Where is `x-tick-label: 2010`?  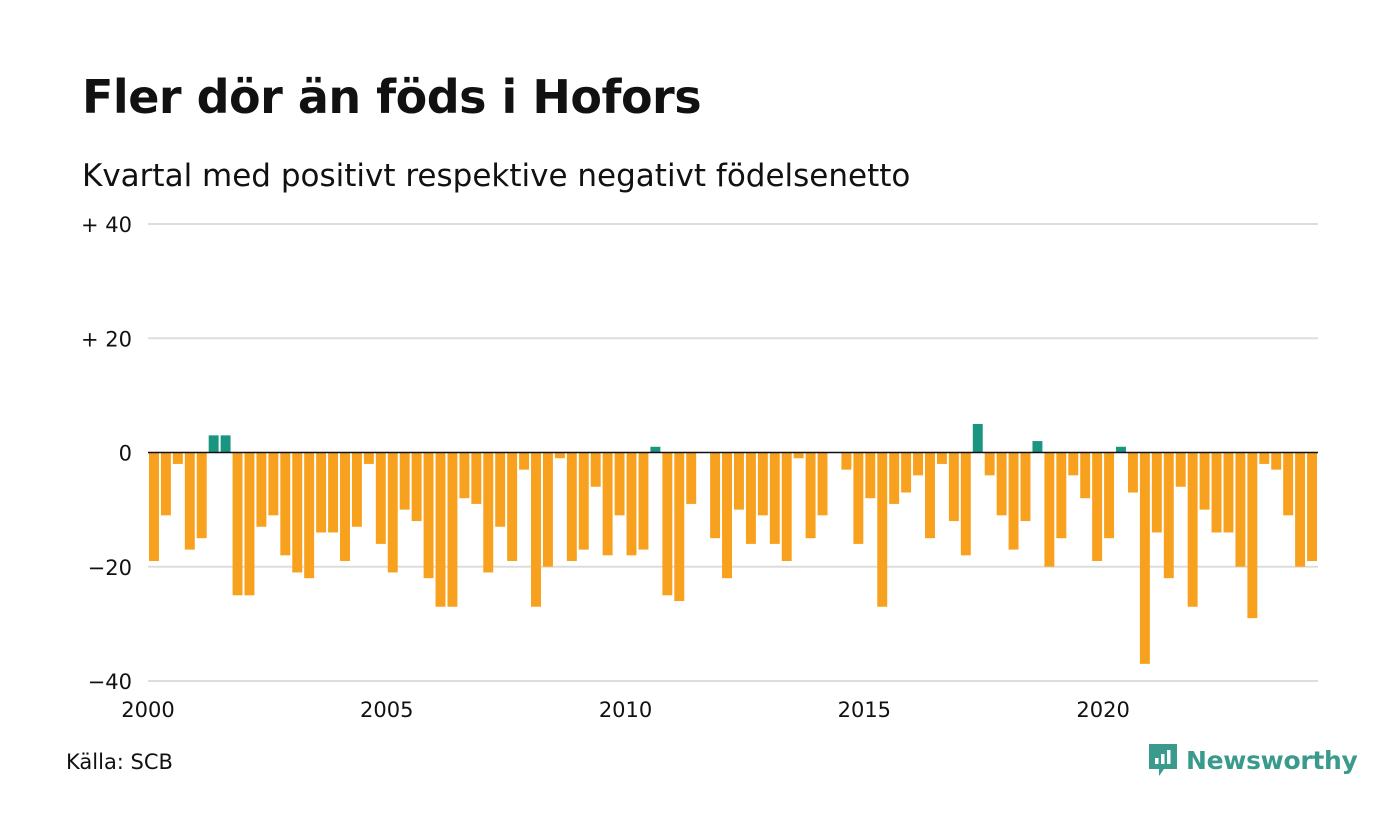
x-tick-label: 2010 is located at coordinates (625, 710).